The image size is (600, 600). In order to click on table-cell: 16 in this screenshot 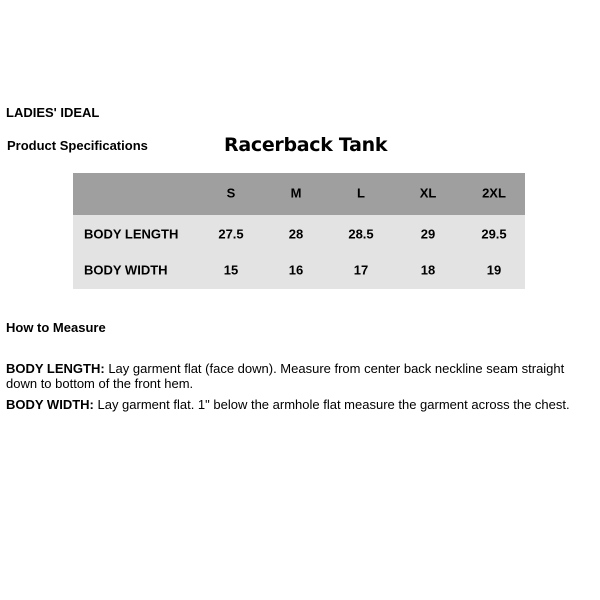, I will do `click(296, 270)`.